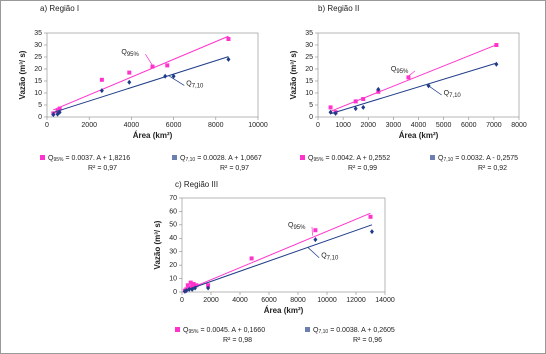  I want to click on x-tick-label: 1000, so click(343, 125).